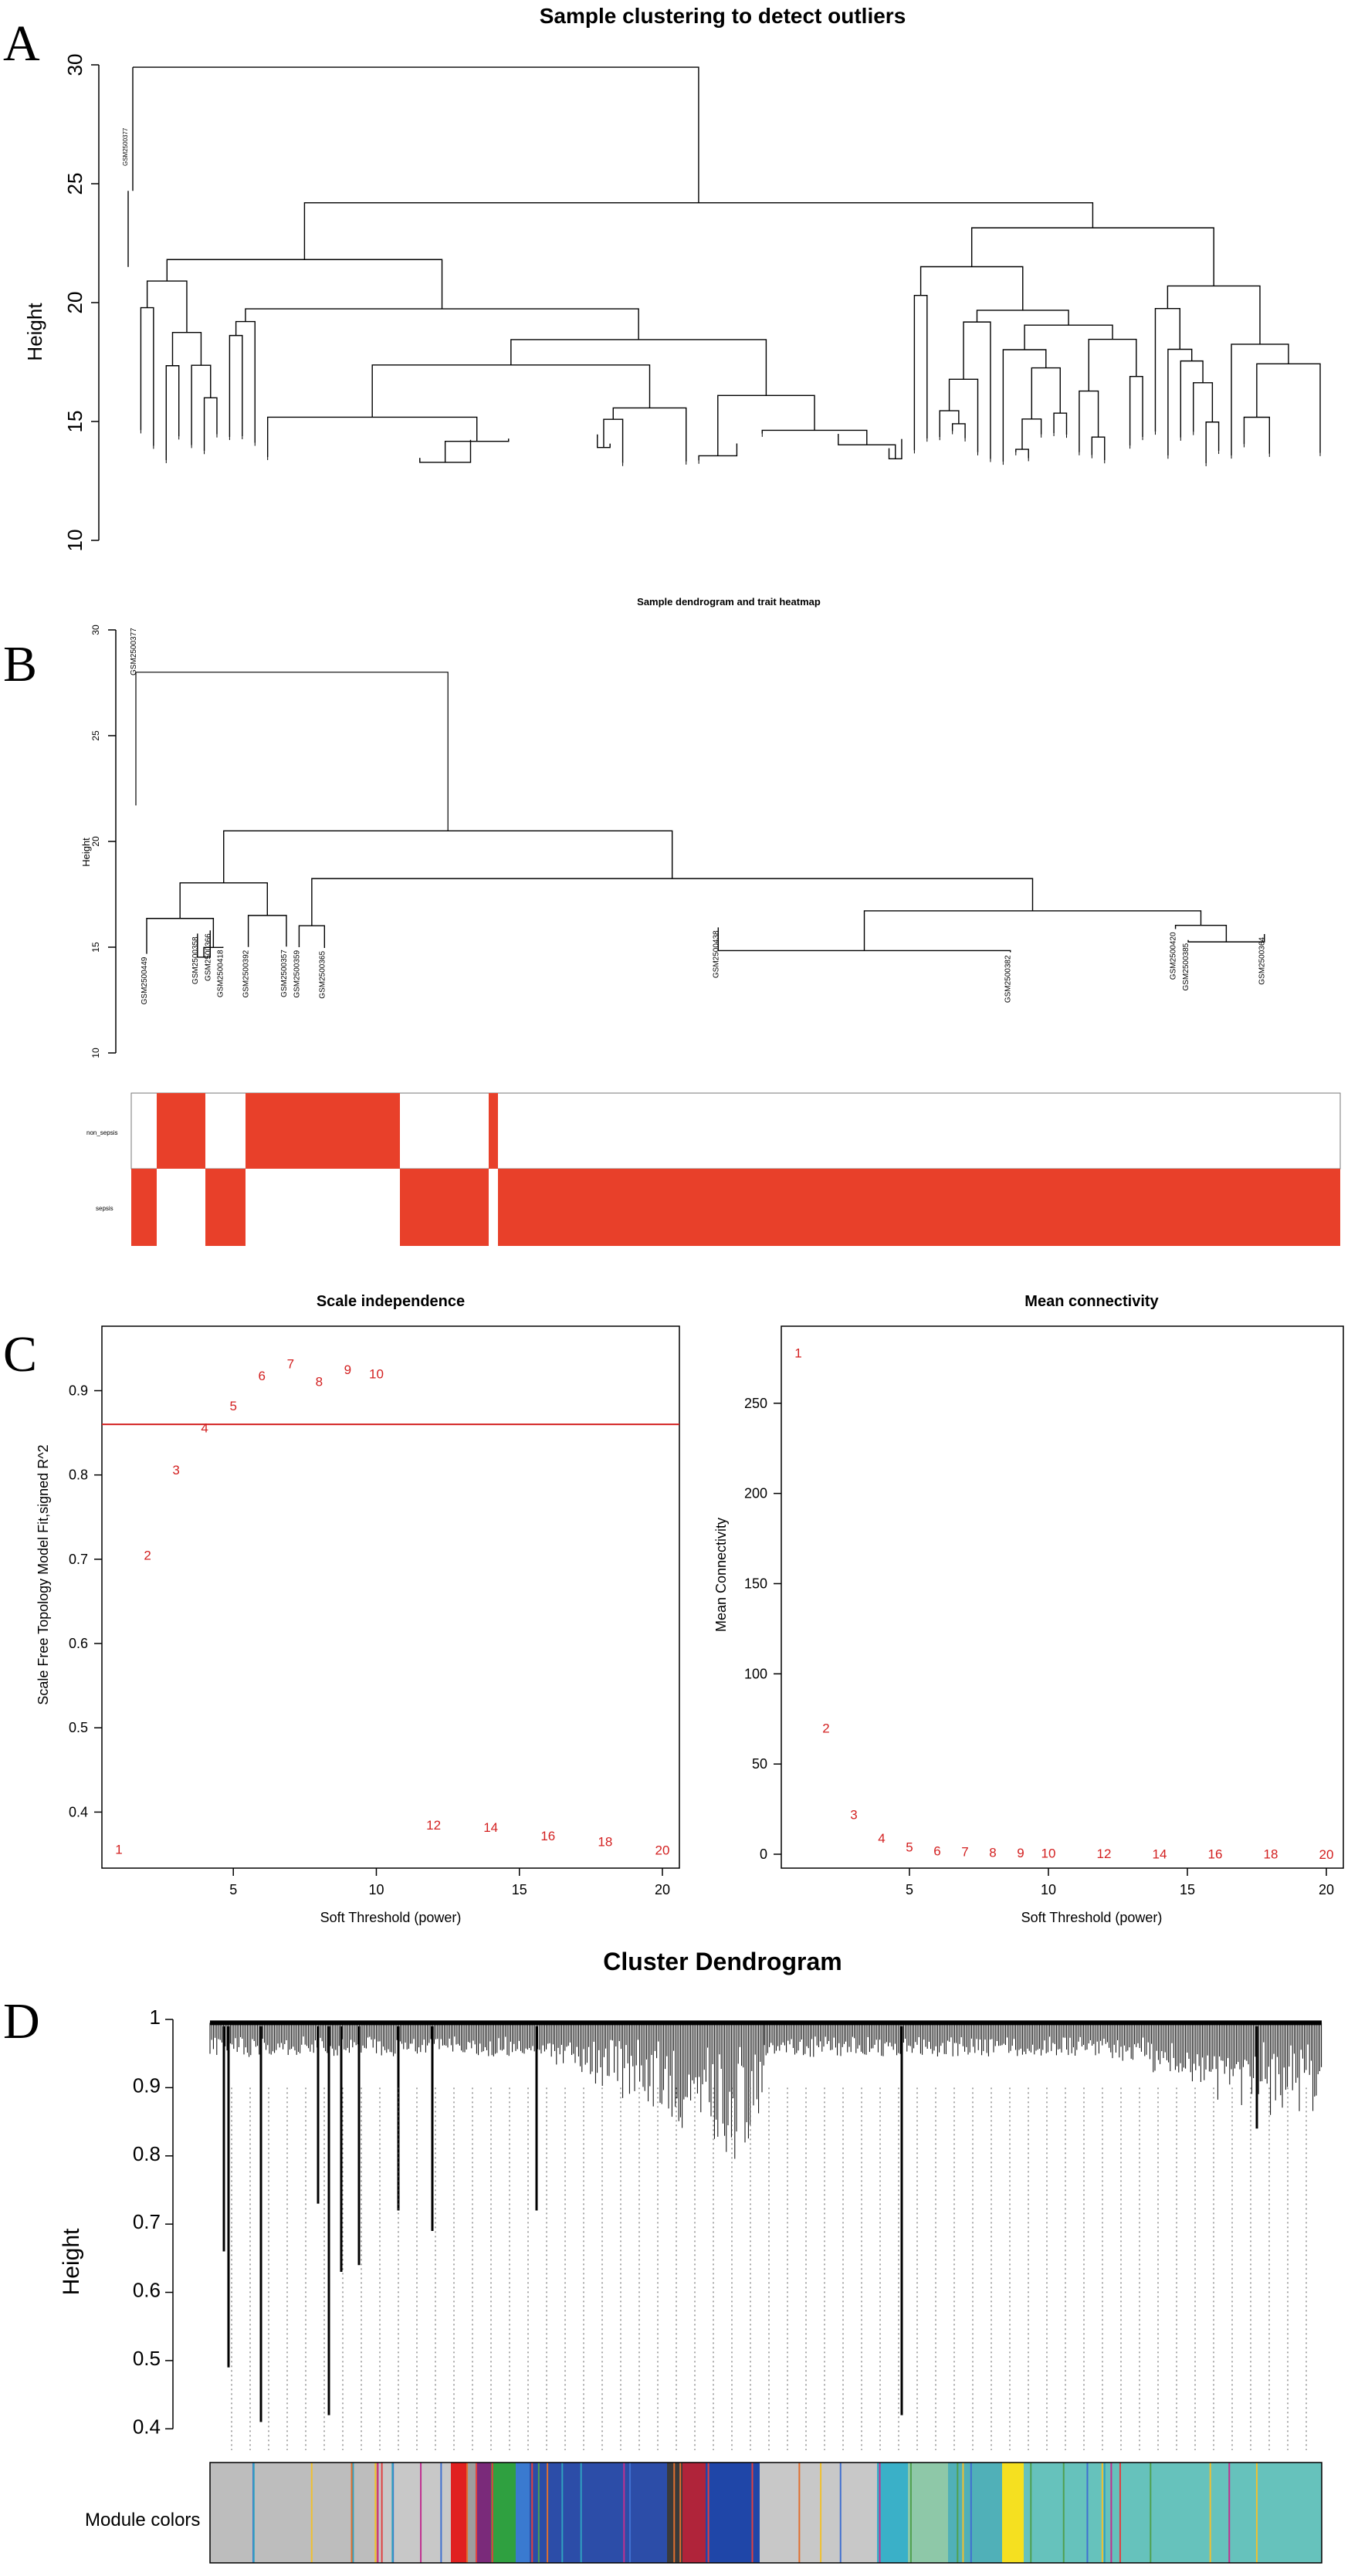  What do you see at coordinates (21, 44) in the screenshot?
I see `panel-label-a: A` at bounding box center [21, 44].